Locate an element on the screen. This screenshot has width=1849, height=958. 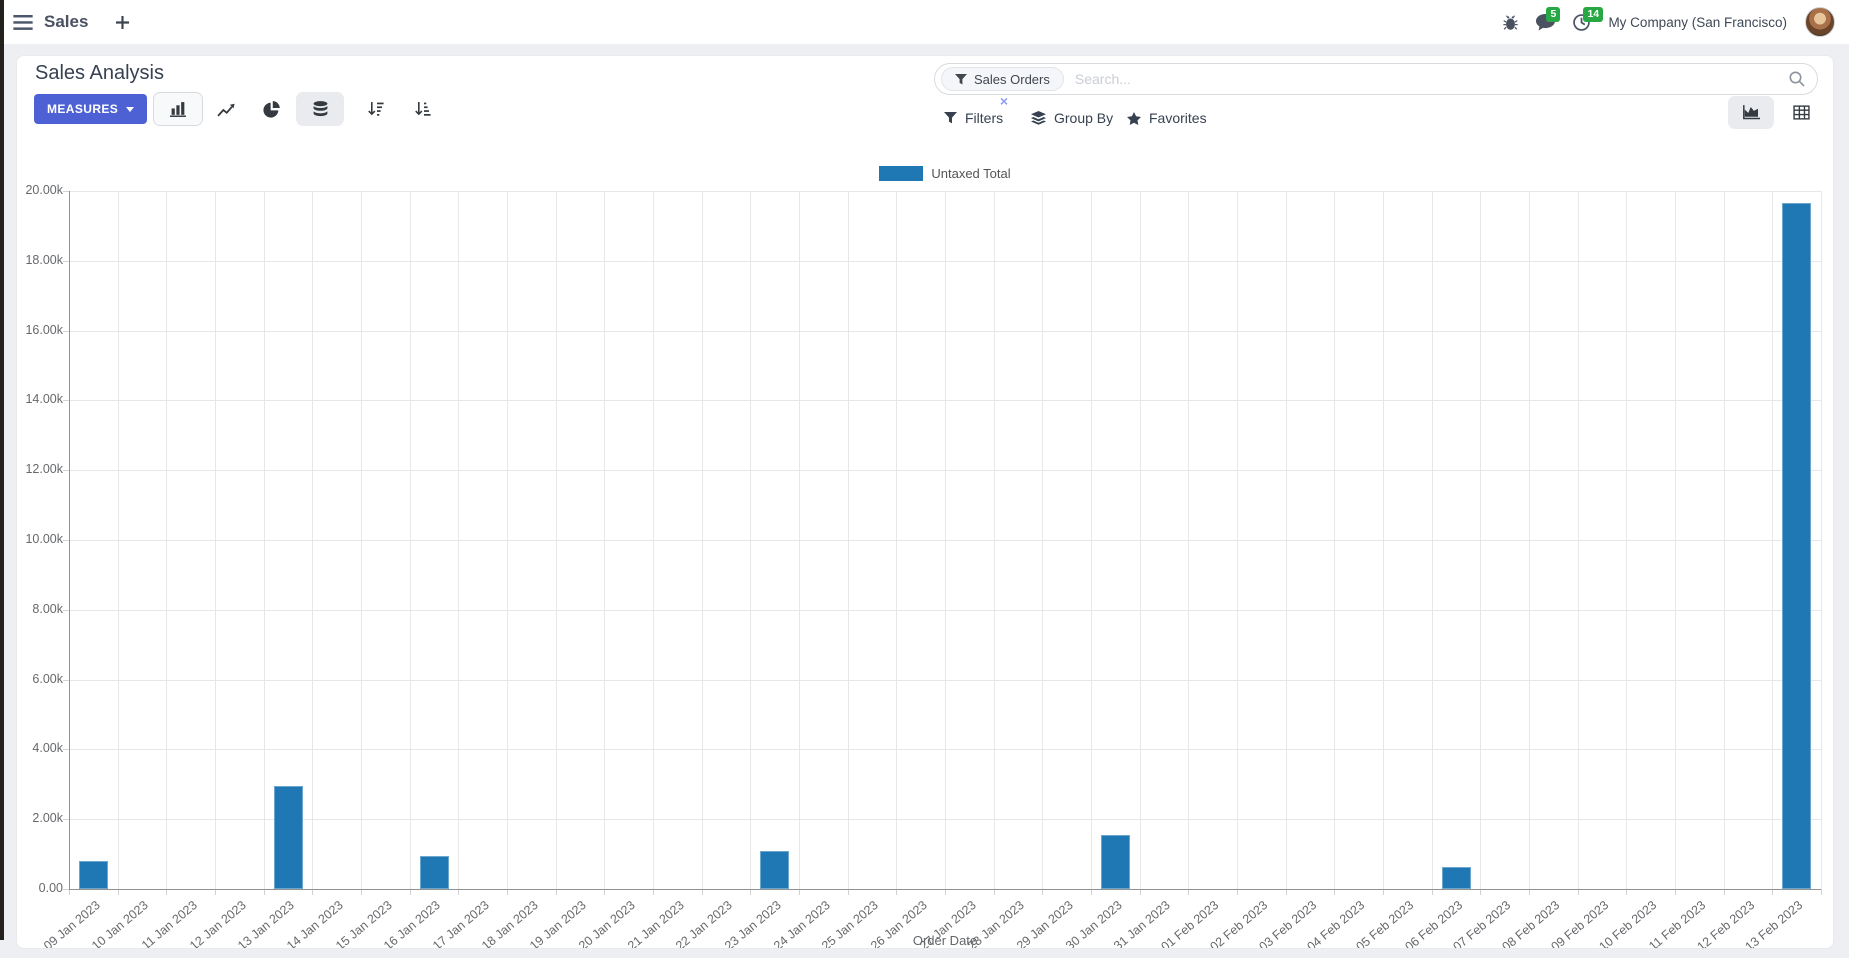
measures-button: MEASURES is located at coordinates (91, 109).